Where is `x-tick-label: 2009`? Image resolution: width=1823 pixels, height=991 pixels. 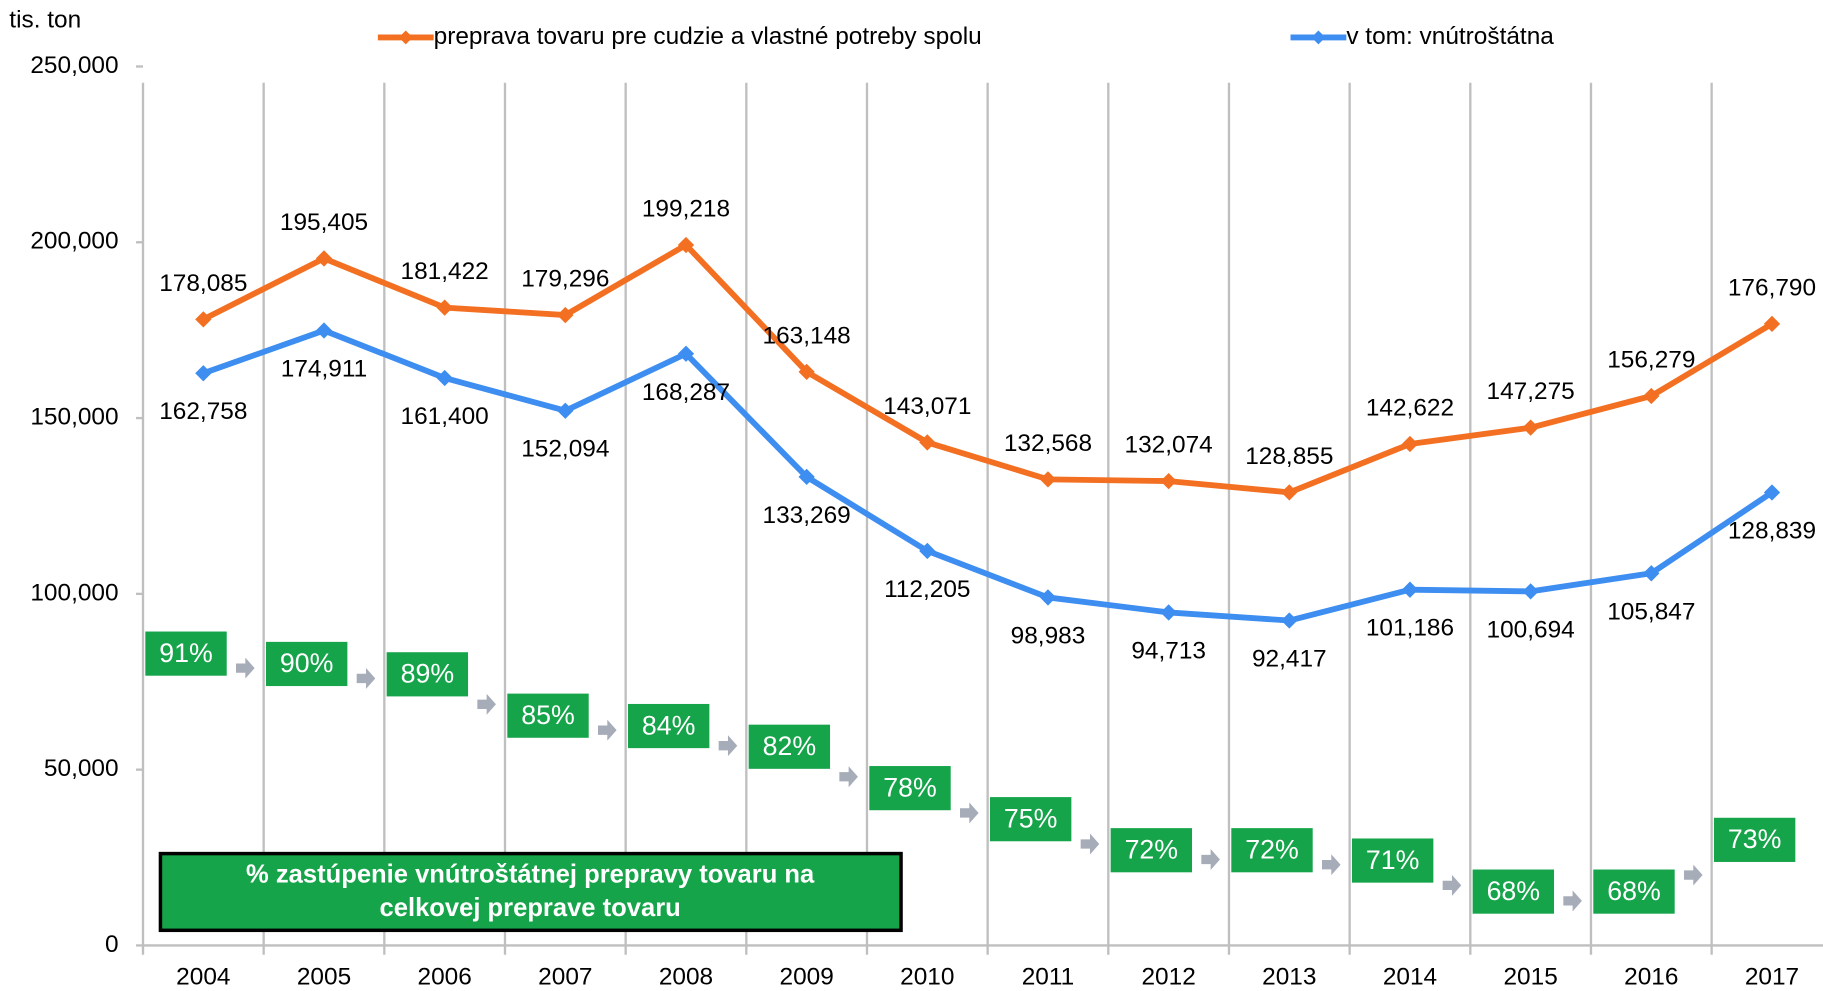 x-tick-label: 2009 is located at coordinates (807, 976).